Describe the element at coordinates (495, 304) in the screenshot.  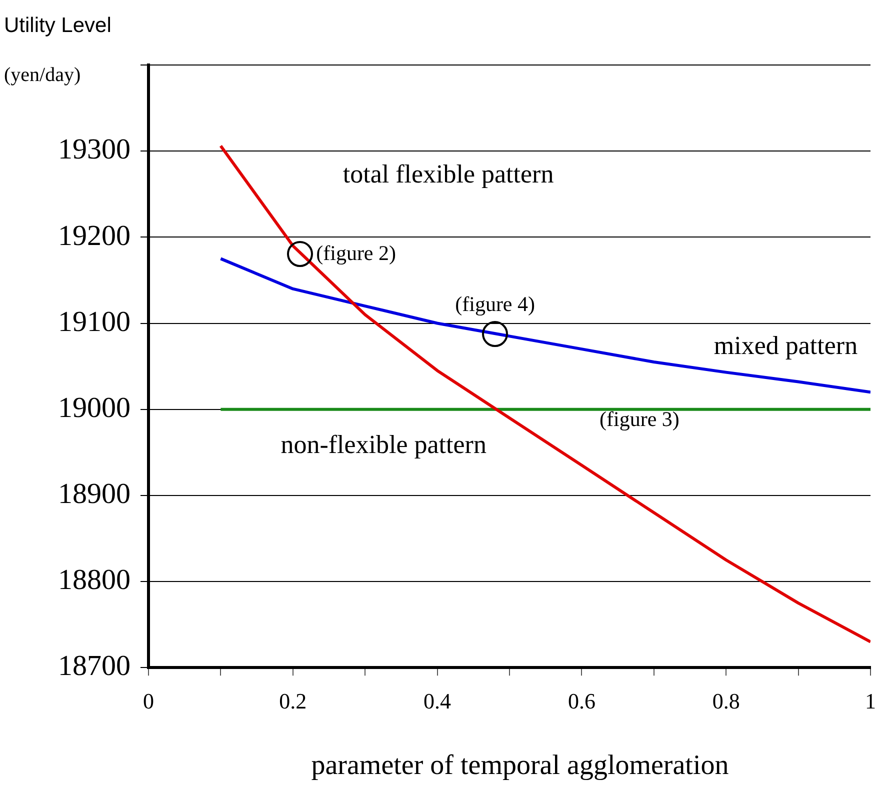
I see `annotation: (figure 4)` at that location.